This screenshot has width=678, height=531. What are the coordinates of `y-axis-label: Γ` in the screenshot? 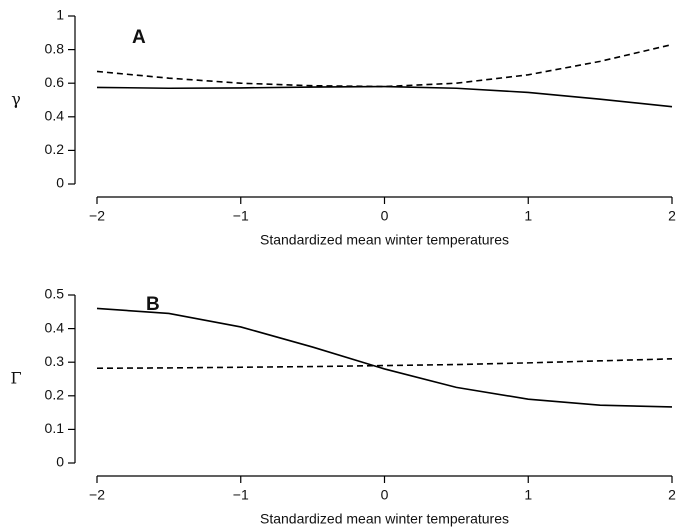 It's located at (15, 378).